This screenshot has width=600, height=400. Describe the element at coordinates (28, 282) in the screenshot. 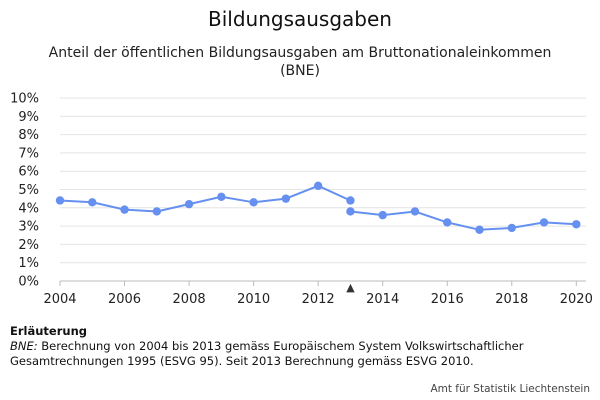

I see `y-tick-label: 0%` at that location.